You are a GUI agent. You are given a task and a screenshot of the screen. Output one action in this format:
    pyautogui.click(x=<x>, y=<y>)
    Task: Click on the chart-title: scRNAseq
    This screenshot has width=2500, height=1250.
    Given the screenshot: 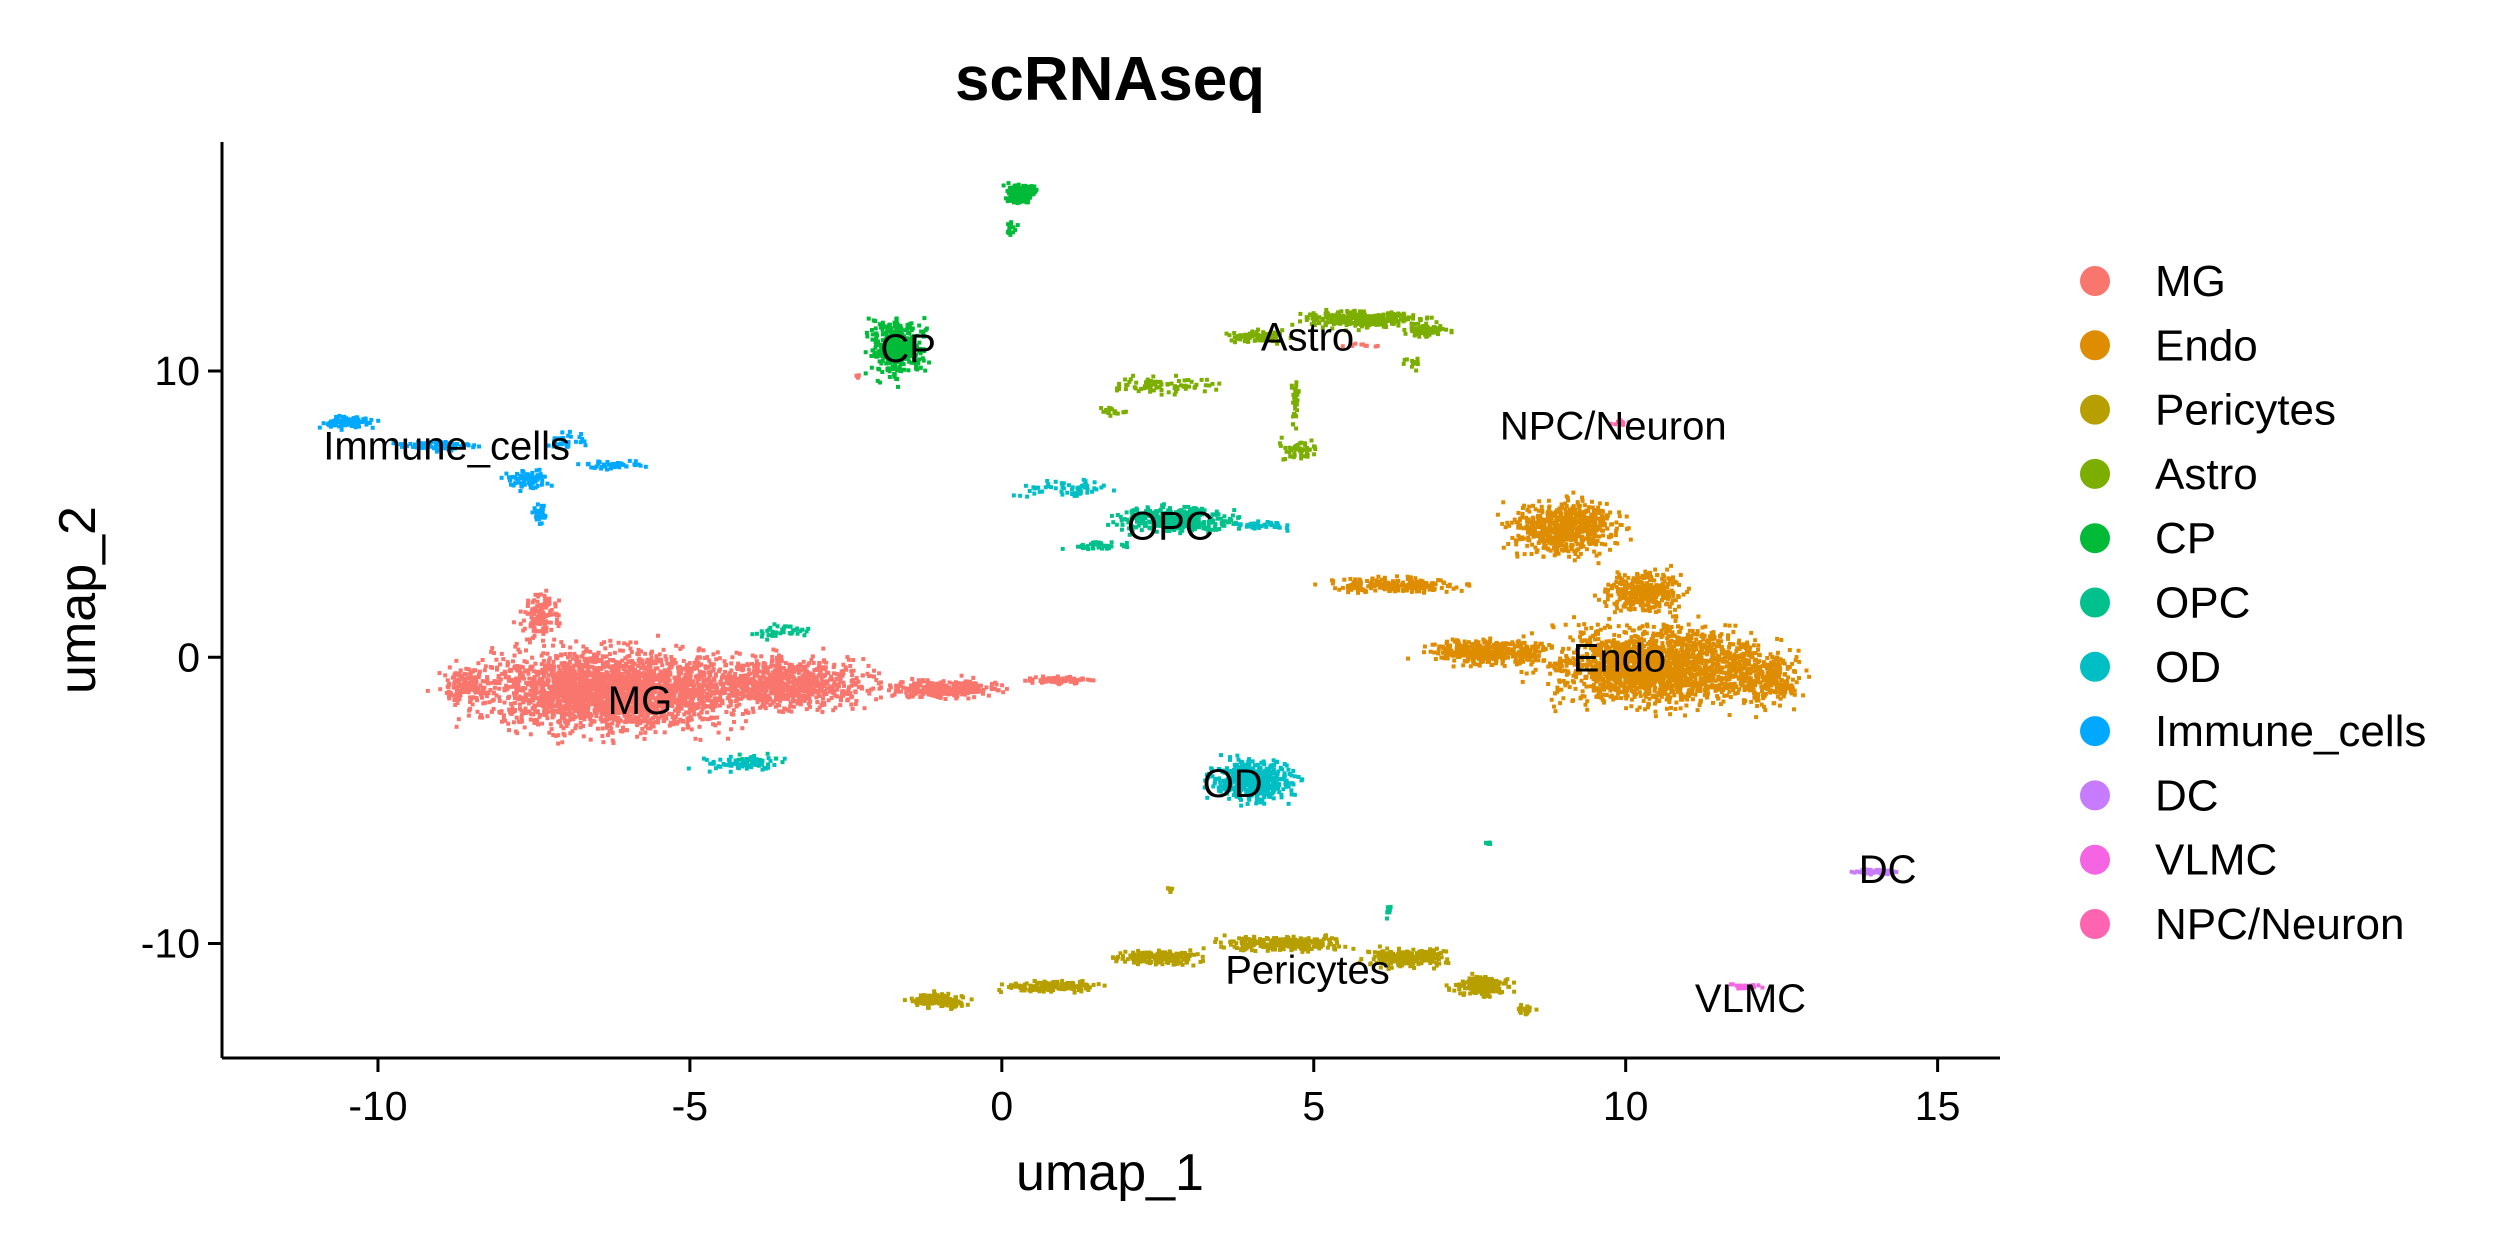 What is the action you would take?
    pyautogui.click(x=1110, y=79)
    